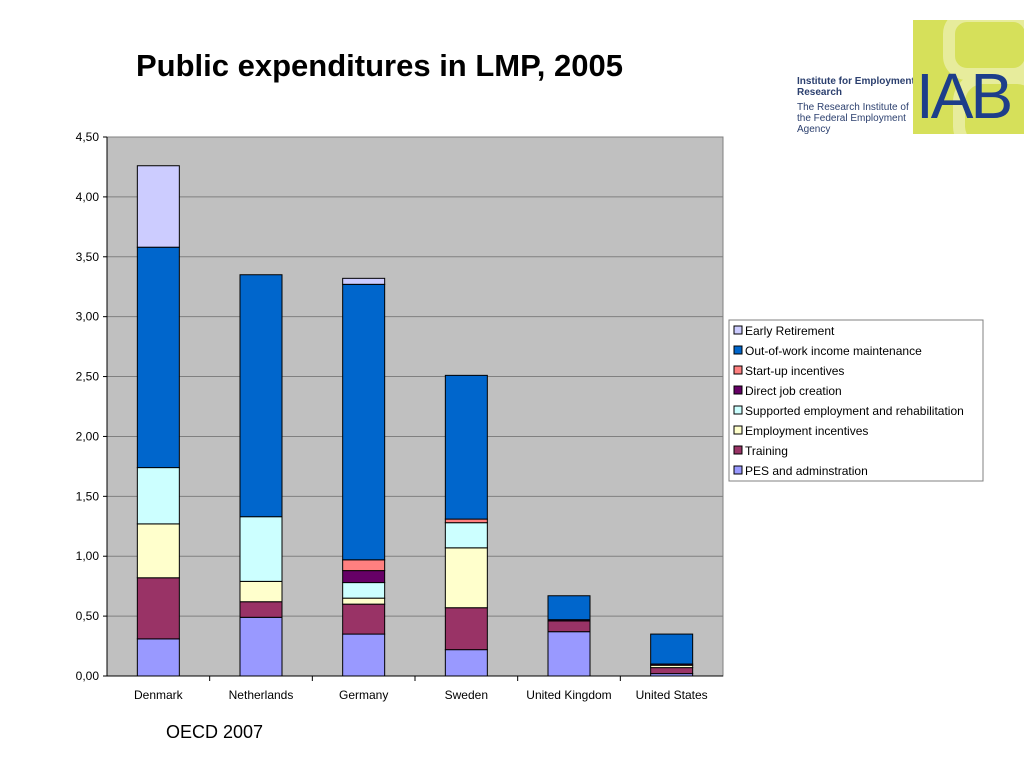 This screenshot has height=768, width=1024. I want to click on bar-sweden-supported-employment-and-rehabilitation, so click(466, 535).